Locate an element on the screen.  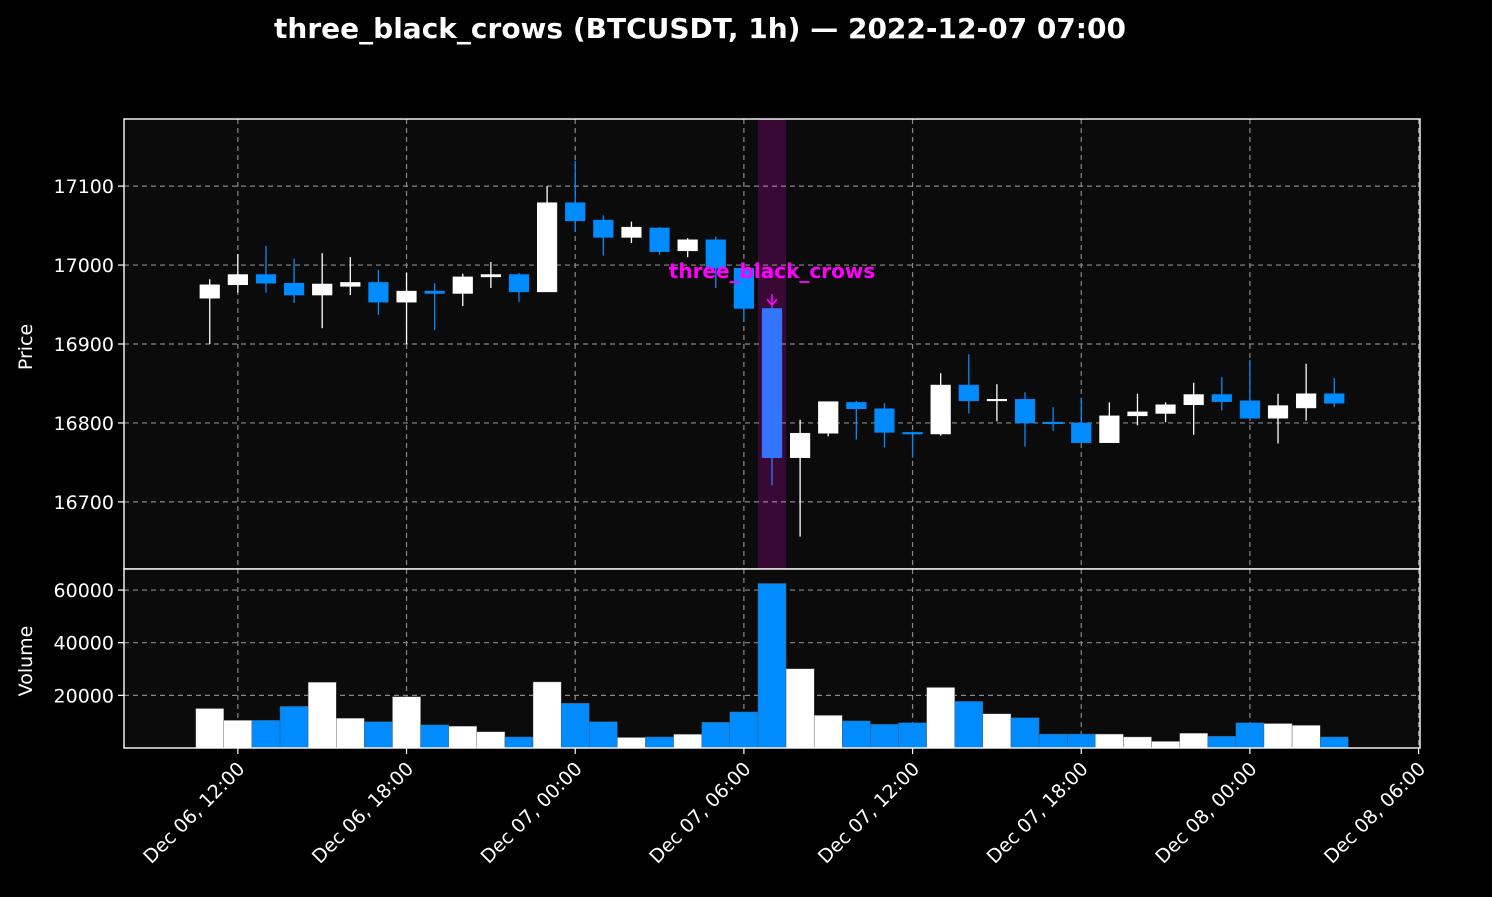
volume-tick-label: 20000 is located at coordinates (84, 696).